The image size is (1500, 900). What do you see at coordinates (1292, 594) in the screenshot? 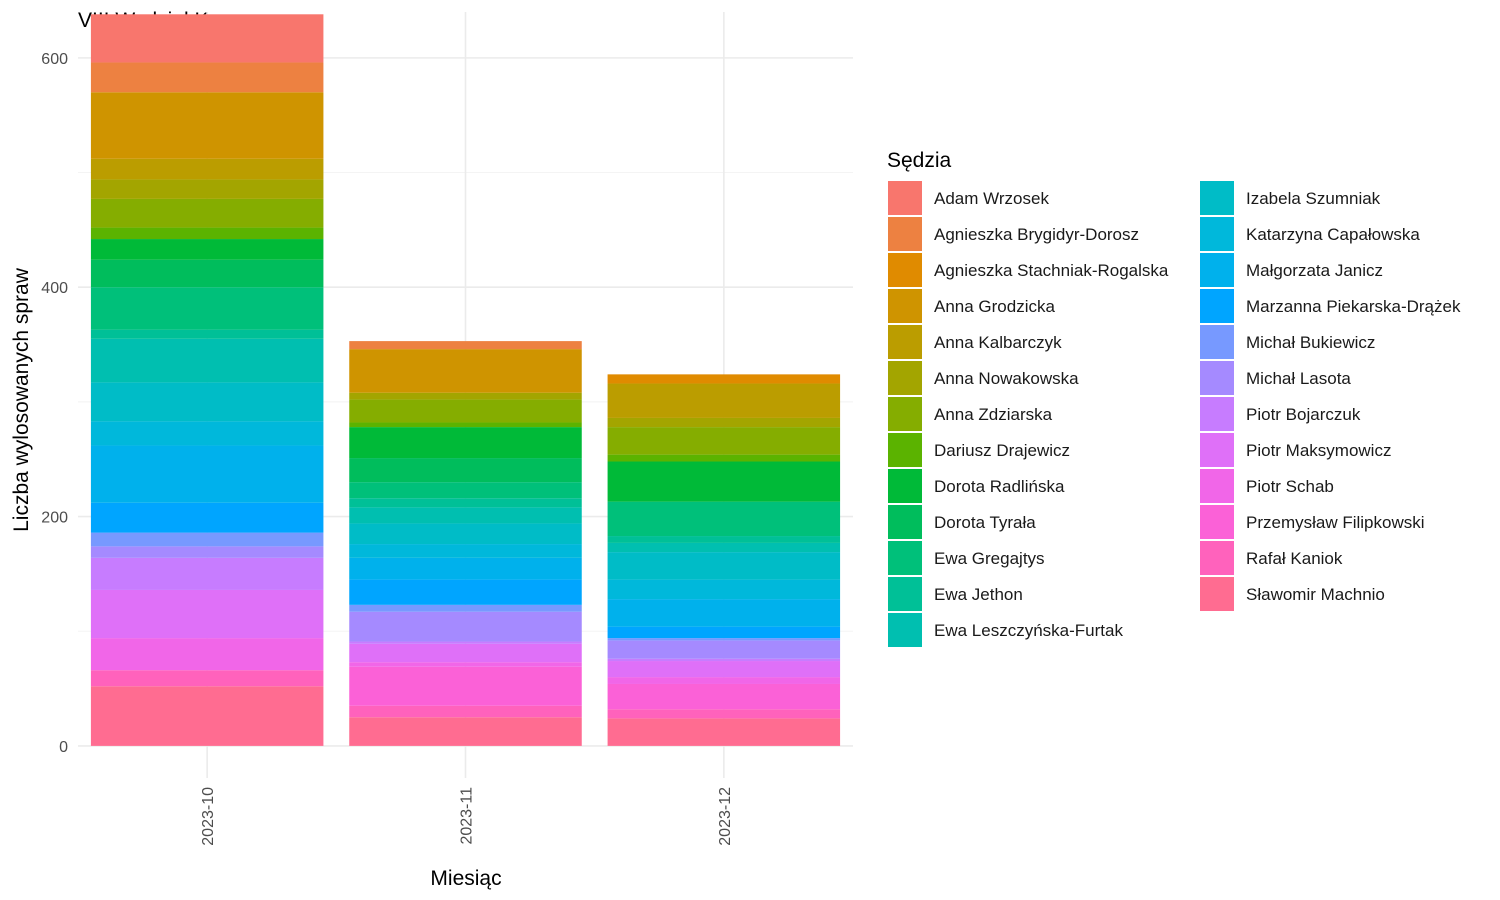
I see `legend-item: Sławomir Machnio` at bounding box center [1292, 594].